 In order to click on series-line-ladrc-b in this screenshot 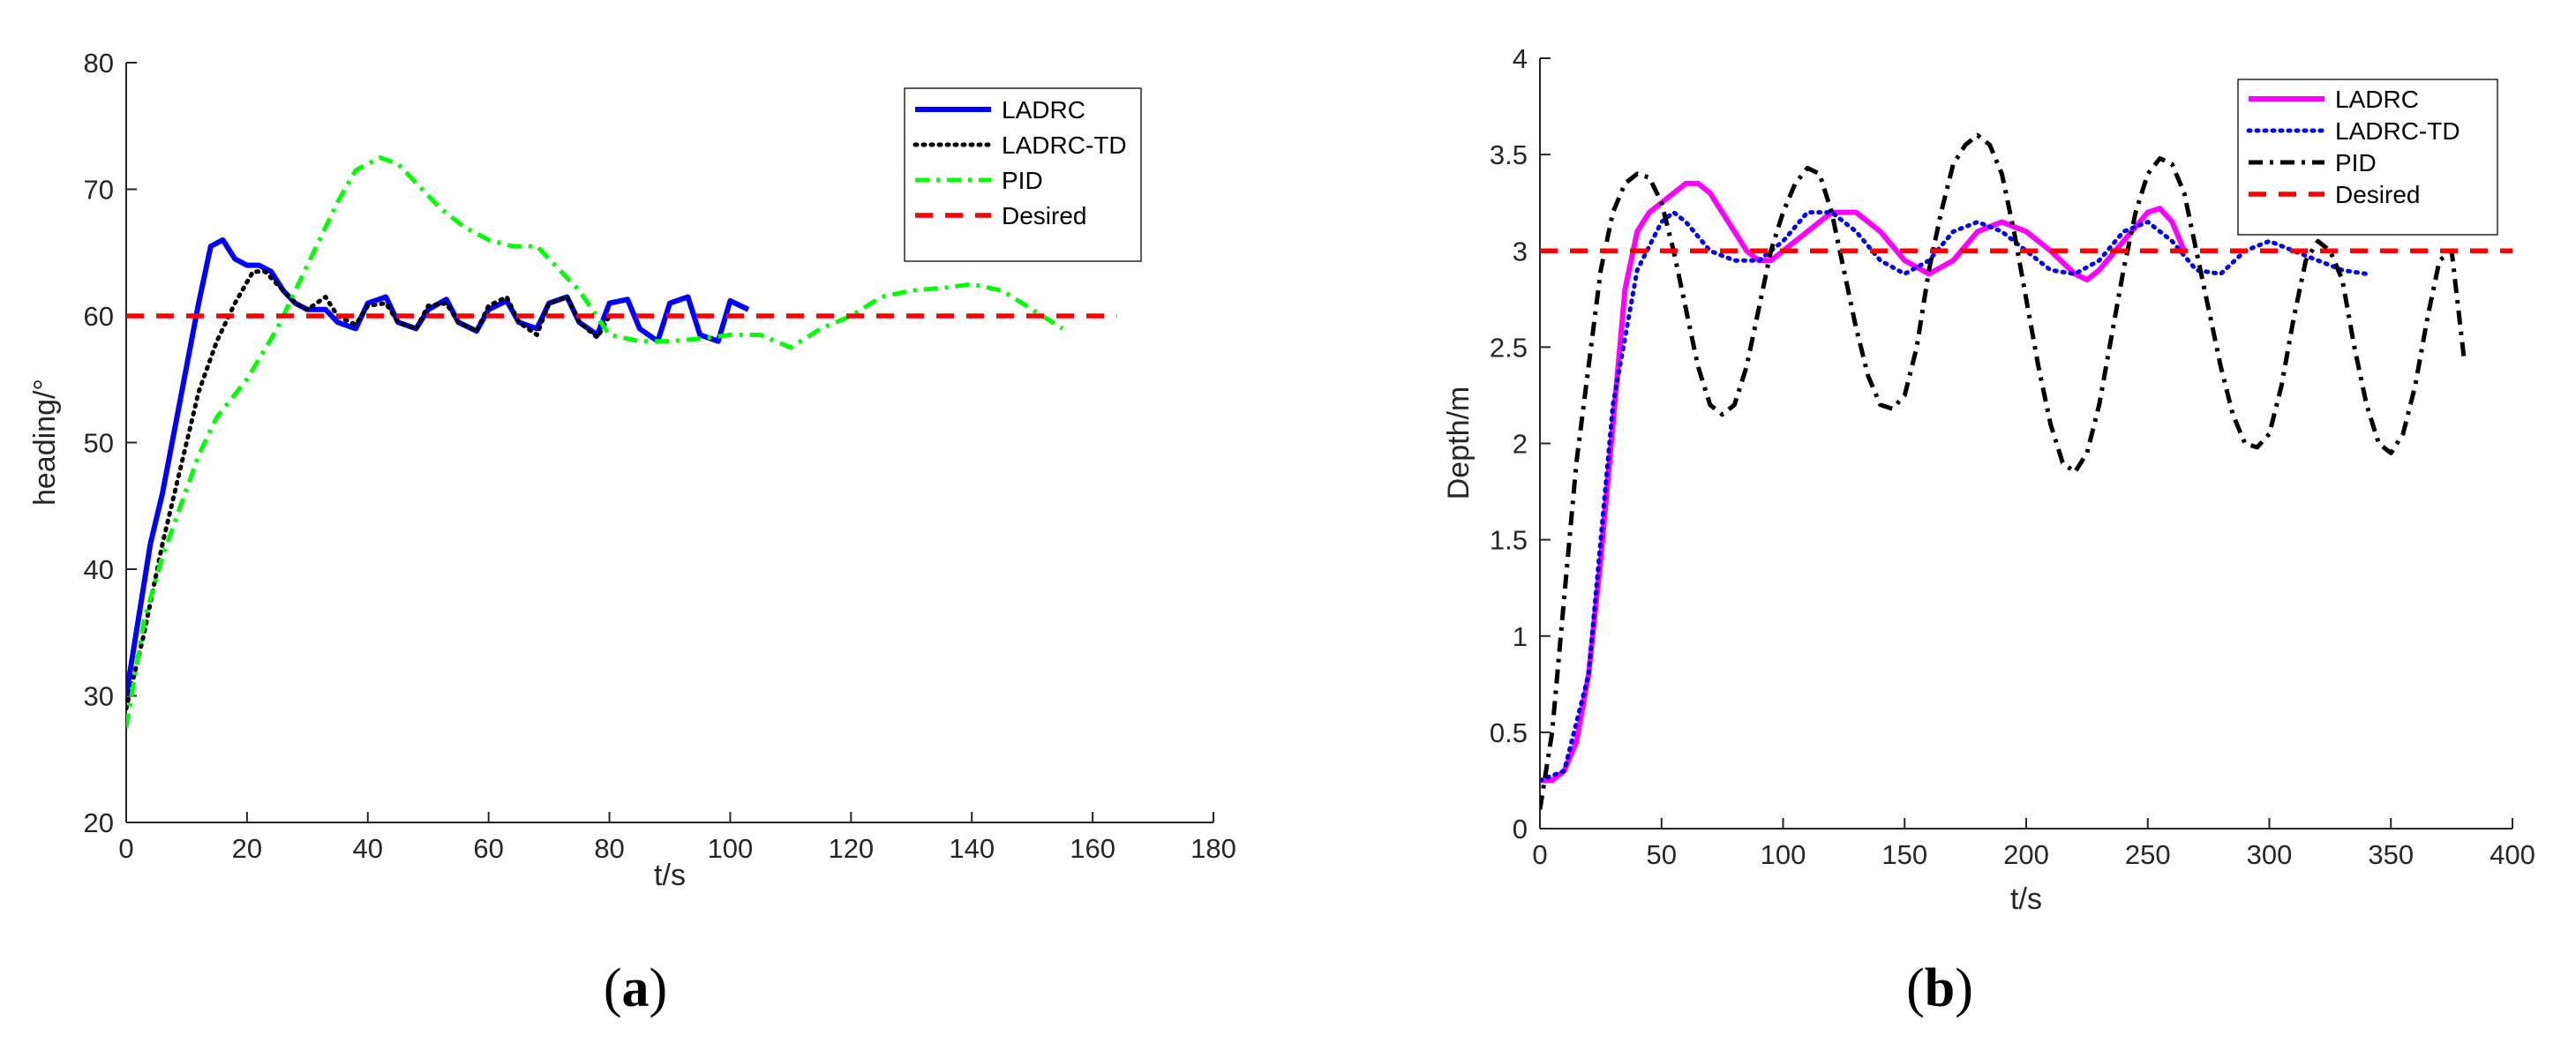, I will do `click(1863, 482)`.